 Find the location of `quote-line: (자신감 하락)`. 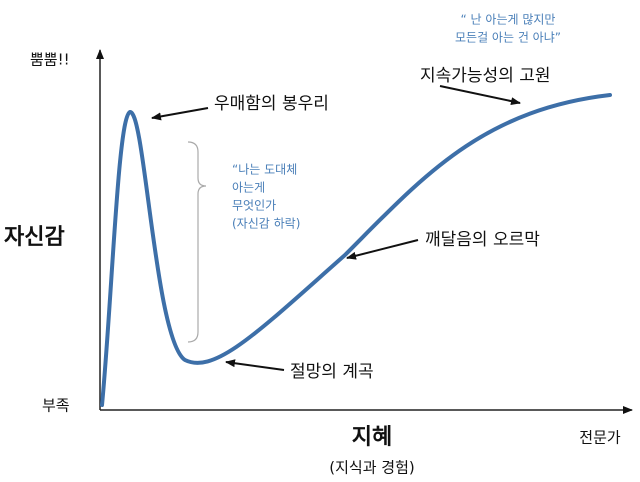

quote-line: (자신감 하락) is located at coordinates (266, 224).